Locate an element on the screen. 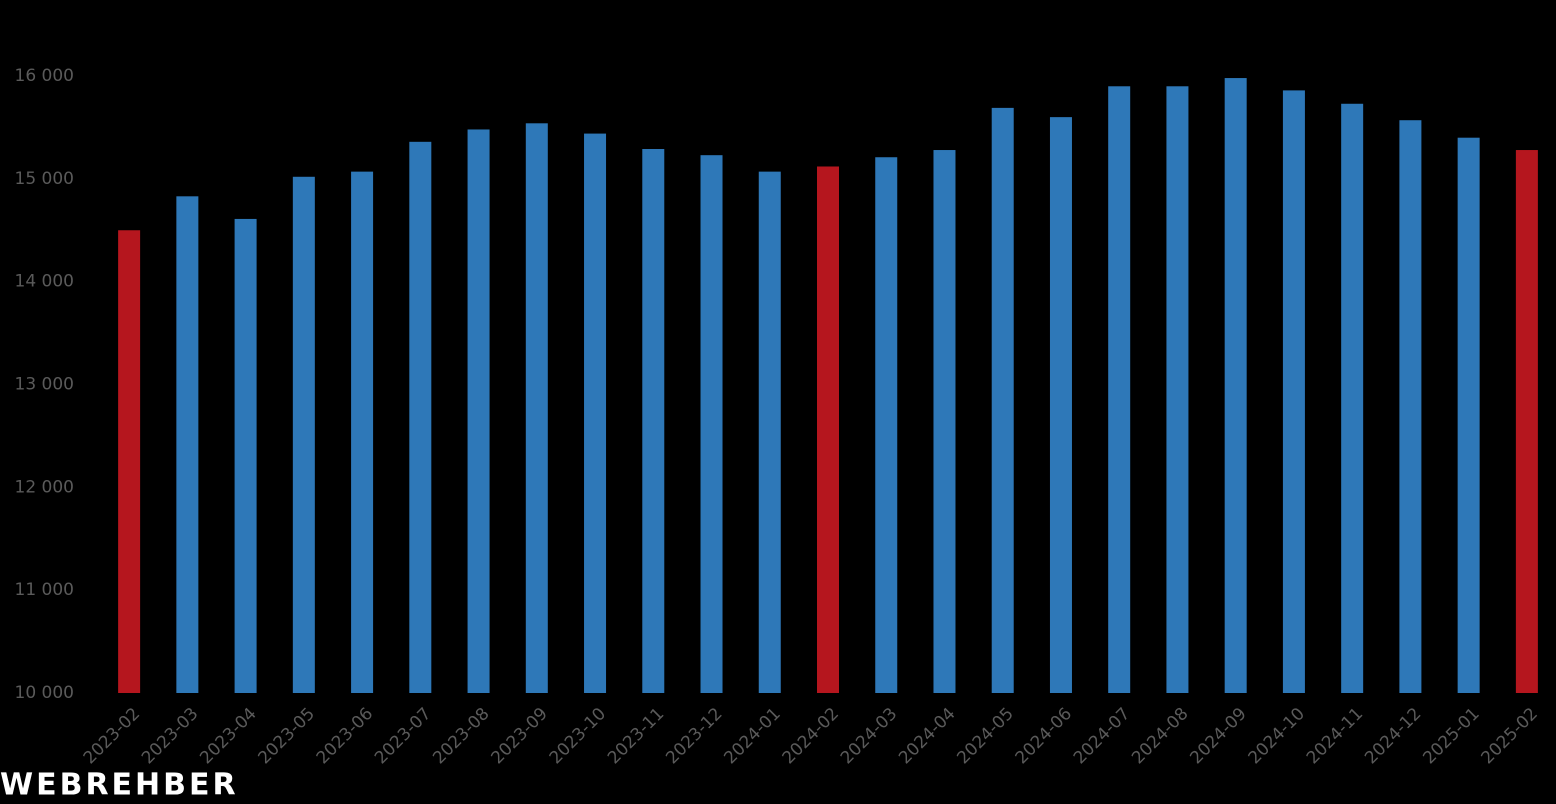  y-tick-label: 13 000 is located at coordinates (44, 385).